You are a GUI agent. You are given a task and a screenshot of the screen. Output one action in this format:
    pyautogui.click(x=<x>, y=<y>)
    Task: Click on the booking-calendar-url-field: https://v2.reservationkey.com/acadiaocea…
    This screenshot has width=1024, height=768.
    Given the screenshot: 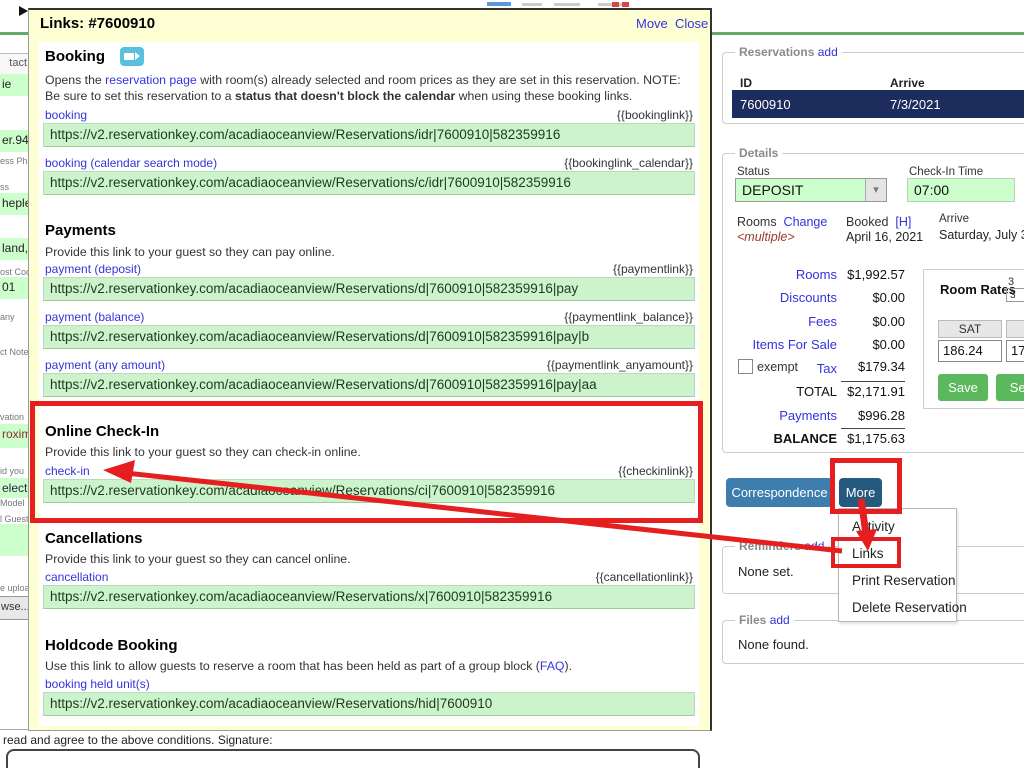 What is the action you would take?
    pyautogui.click(x=369, y=183)
    